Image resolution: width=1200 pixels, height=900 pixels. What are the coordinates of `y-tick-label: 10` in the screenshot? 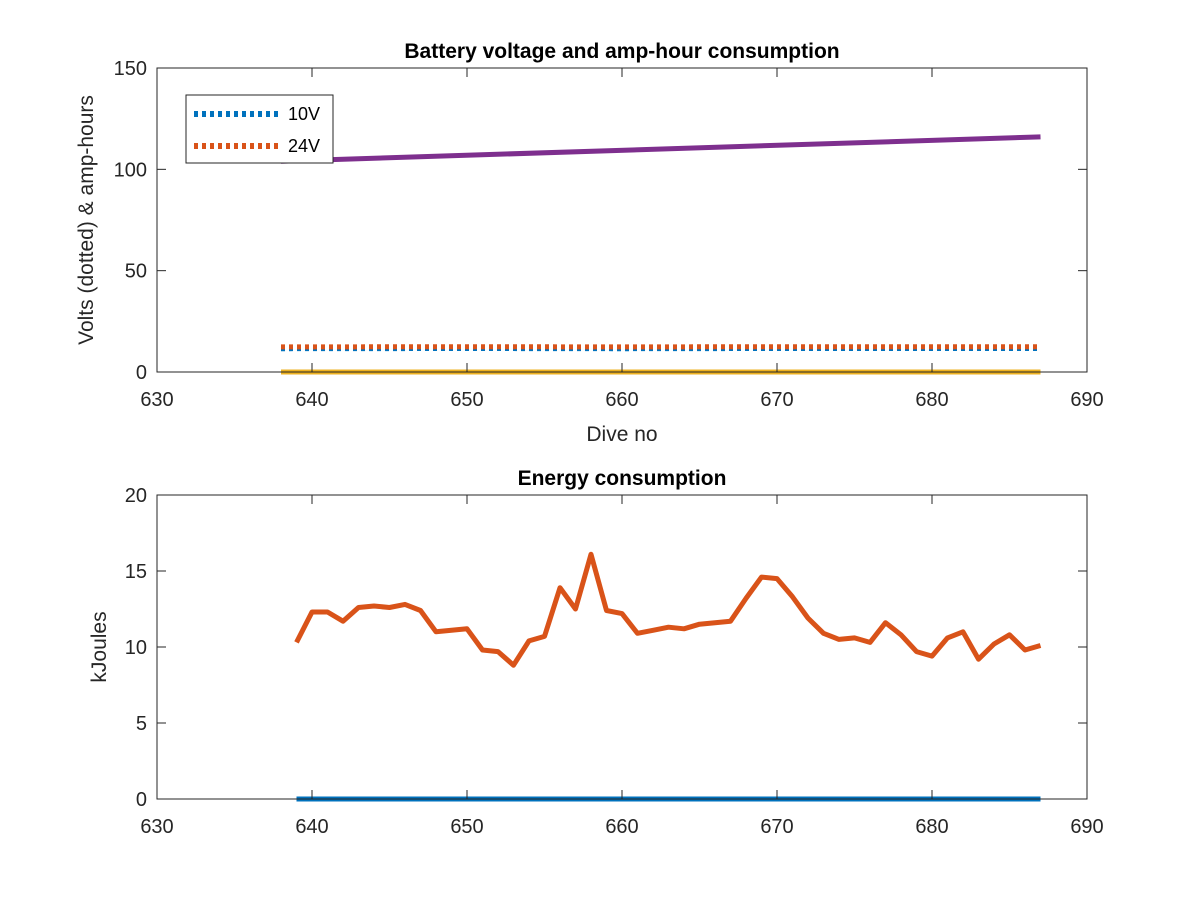 It's located at (136, 648).